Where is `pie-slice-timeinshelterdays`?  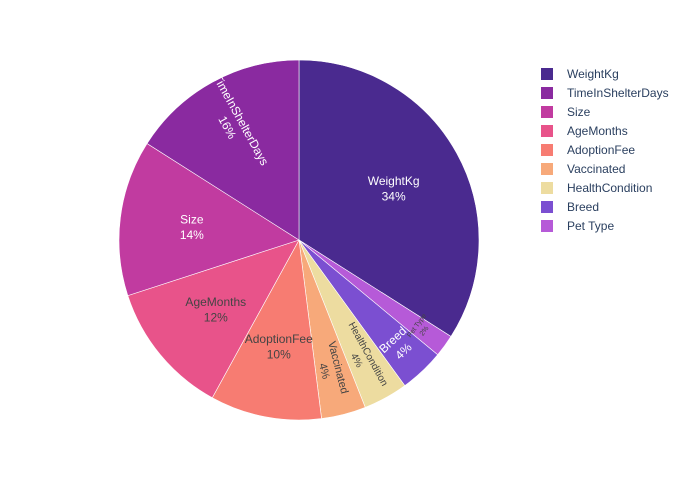 pie-slice-timeinshelterdays is located at coordinates (223, 150).